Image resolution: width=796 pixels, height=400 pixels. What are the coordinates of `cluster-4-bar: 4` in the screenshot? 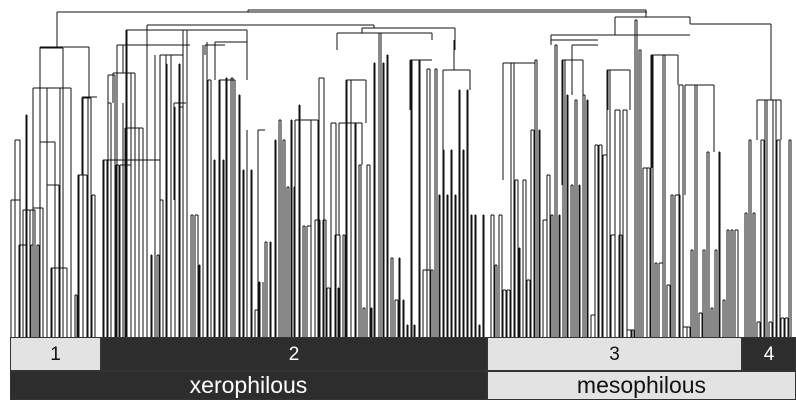 It's located at (769, 354).